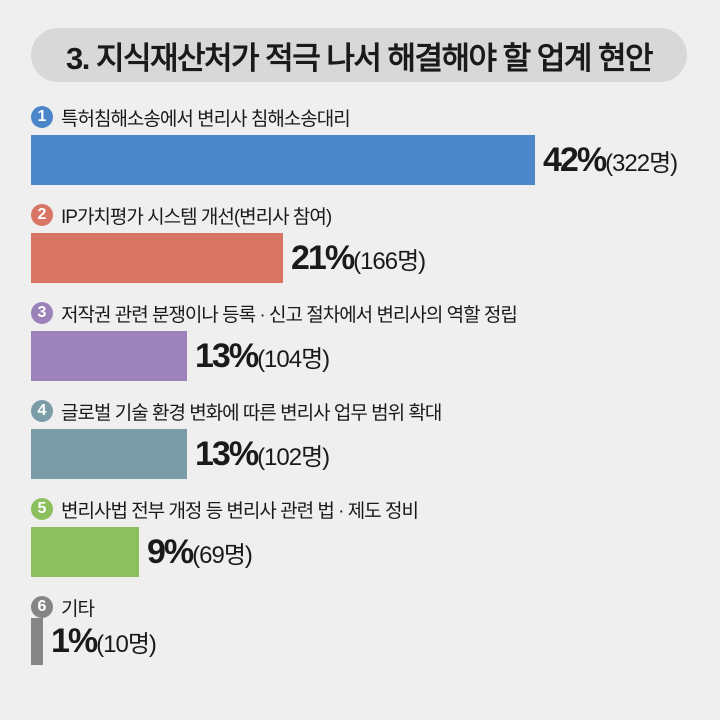 The width and height of the screenshot is (720, 720). I want to click on category-text: 기타, so click(78, 609).